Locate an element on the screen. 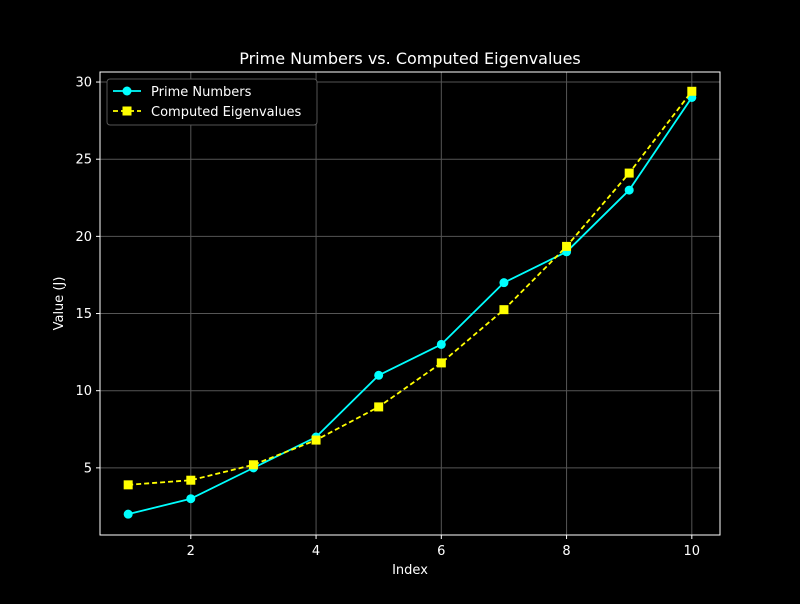 This screenshot has height=604, width=800. legend-marker-computed-eigenvalues is located at coordinates (127, 111).